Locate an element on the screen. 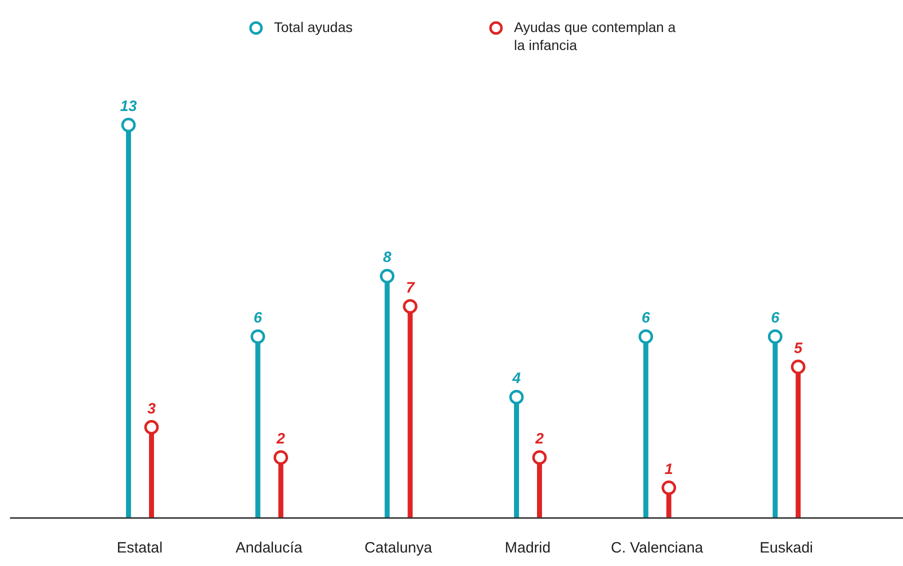 The image size is (903, 566). x-tick-label: Madrid is located at coordinates (527, 548).